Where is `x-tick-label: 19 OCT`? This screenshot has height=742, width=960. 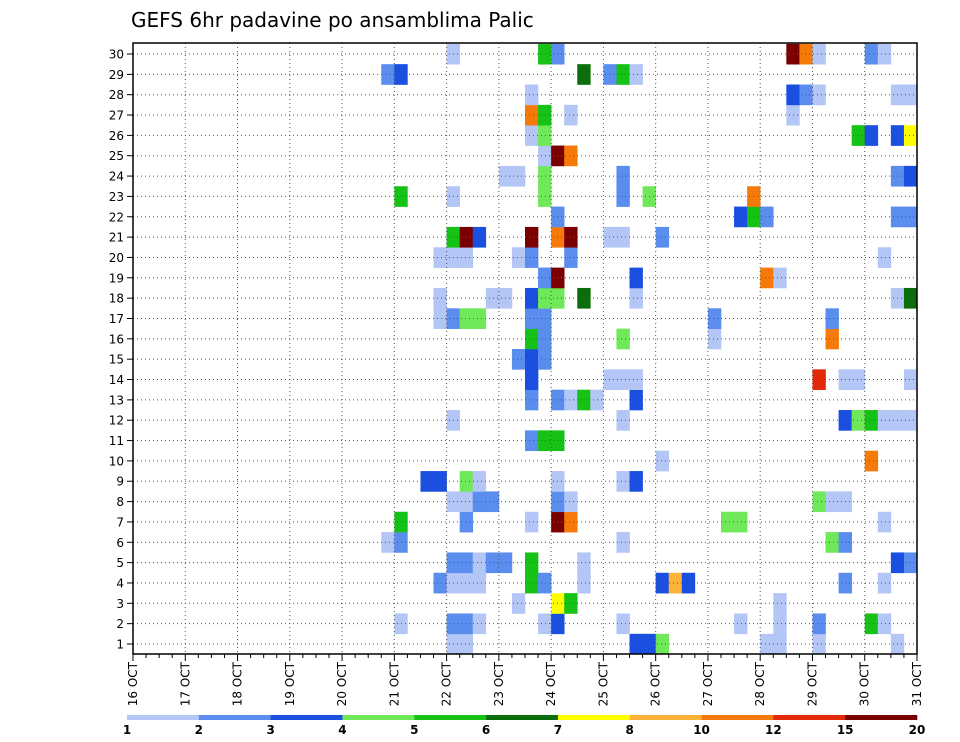 x-tick-label: 19 OCT is located at coordinates (290, 683).